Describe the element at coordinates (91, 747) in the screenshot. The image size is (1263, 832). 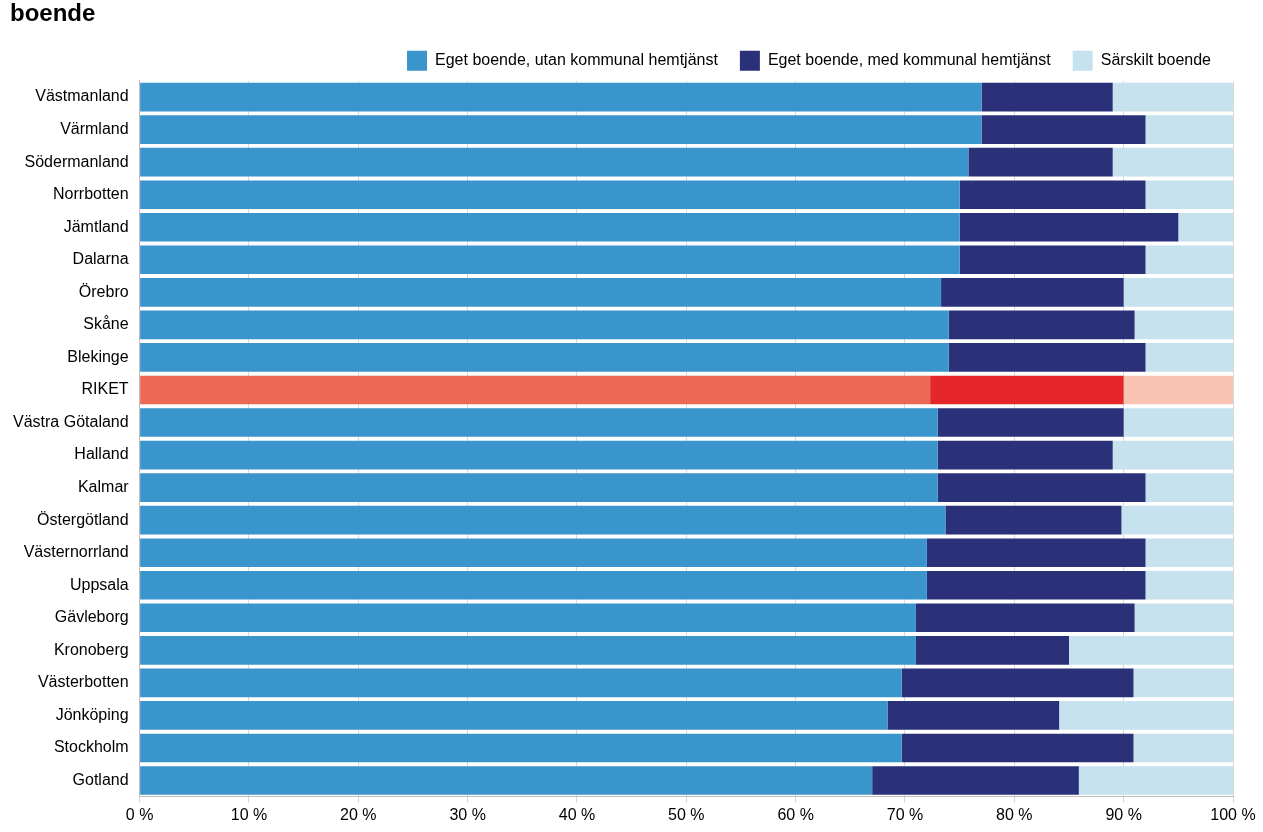
I see `y-tick-label: Stockholm` at that location.